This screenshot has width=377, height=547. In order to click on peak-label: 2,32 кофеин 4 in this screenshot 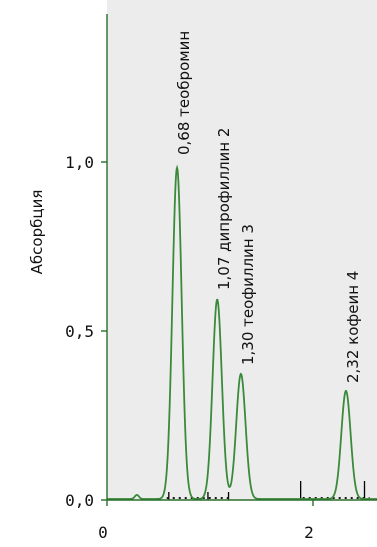, I will do `click(353, 327)`.